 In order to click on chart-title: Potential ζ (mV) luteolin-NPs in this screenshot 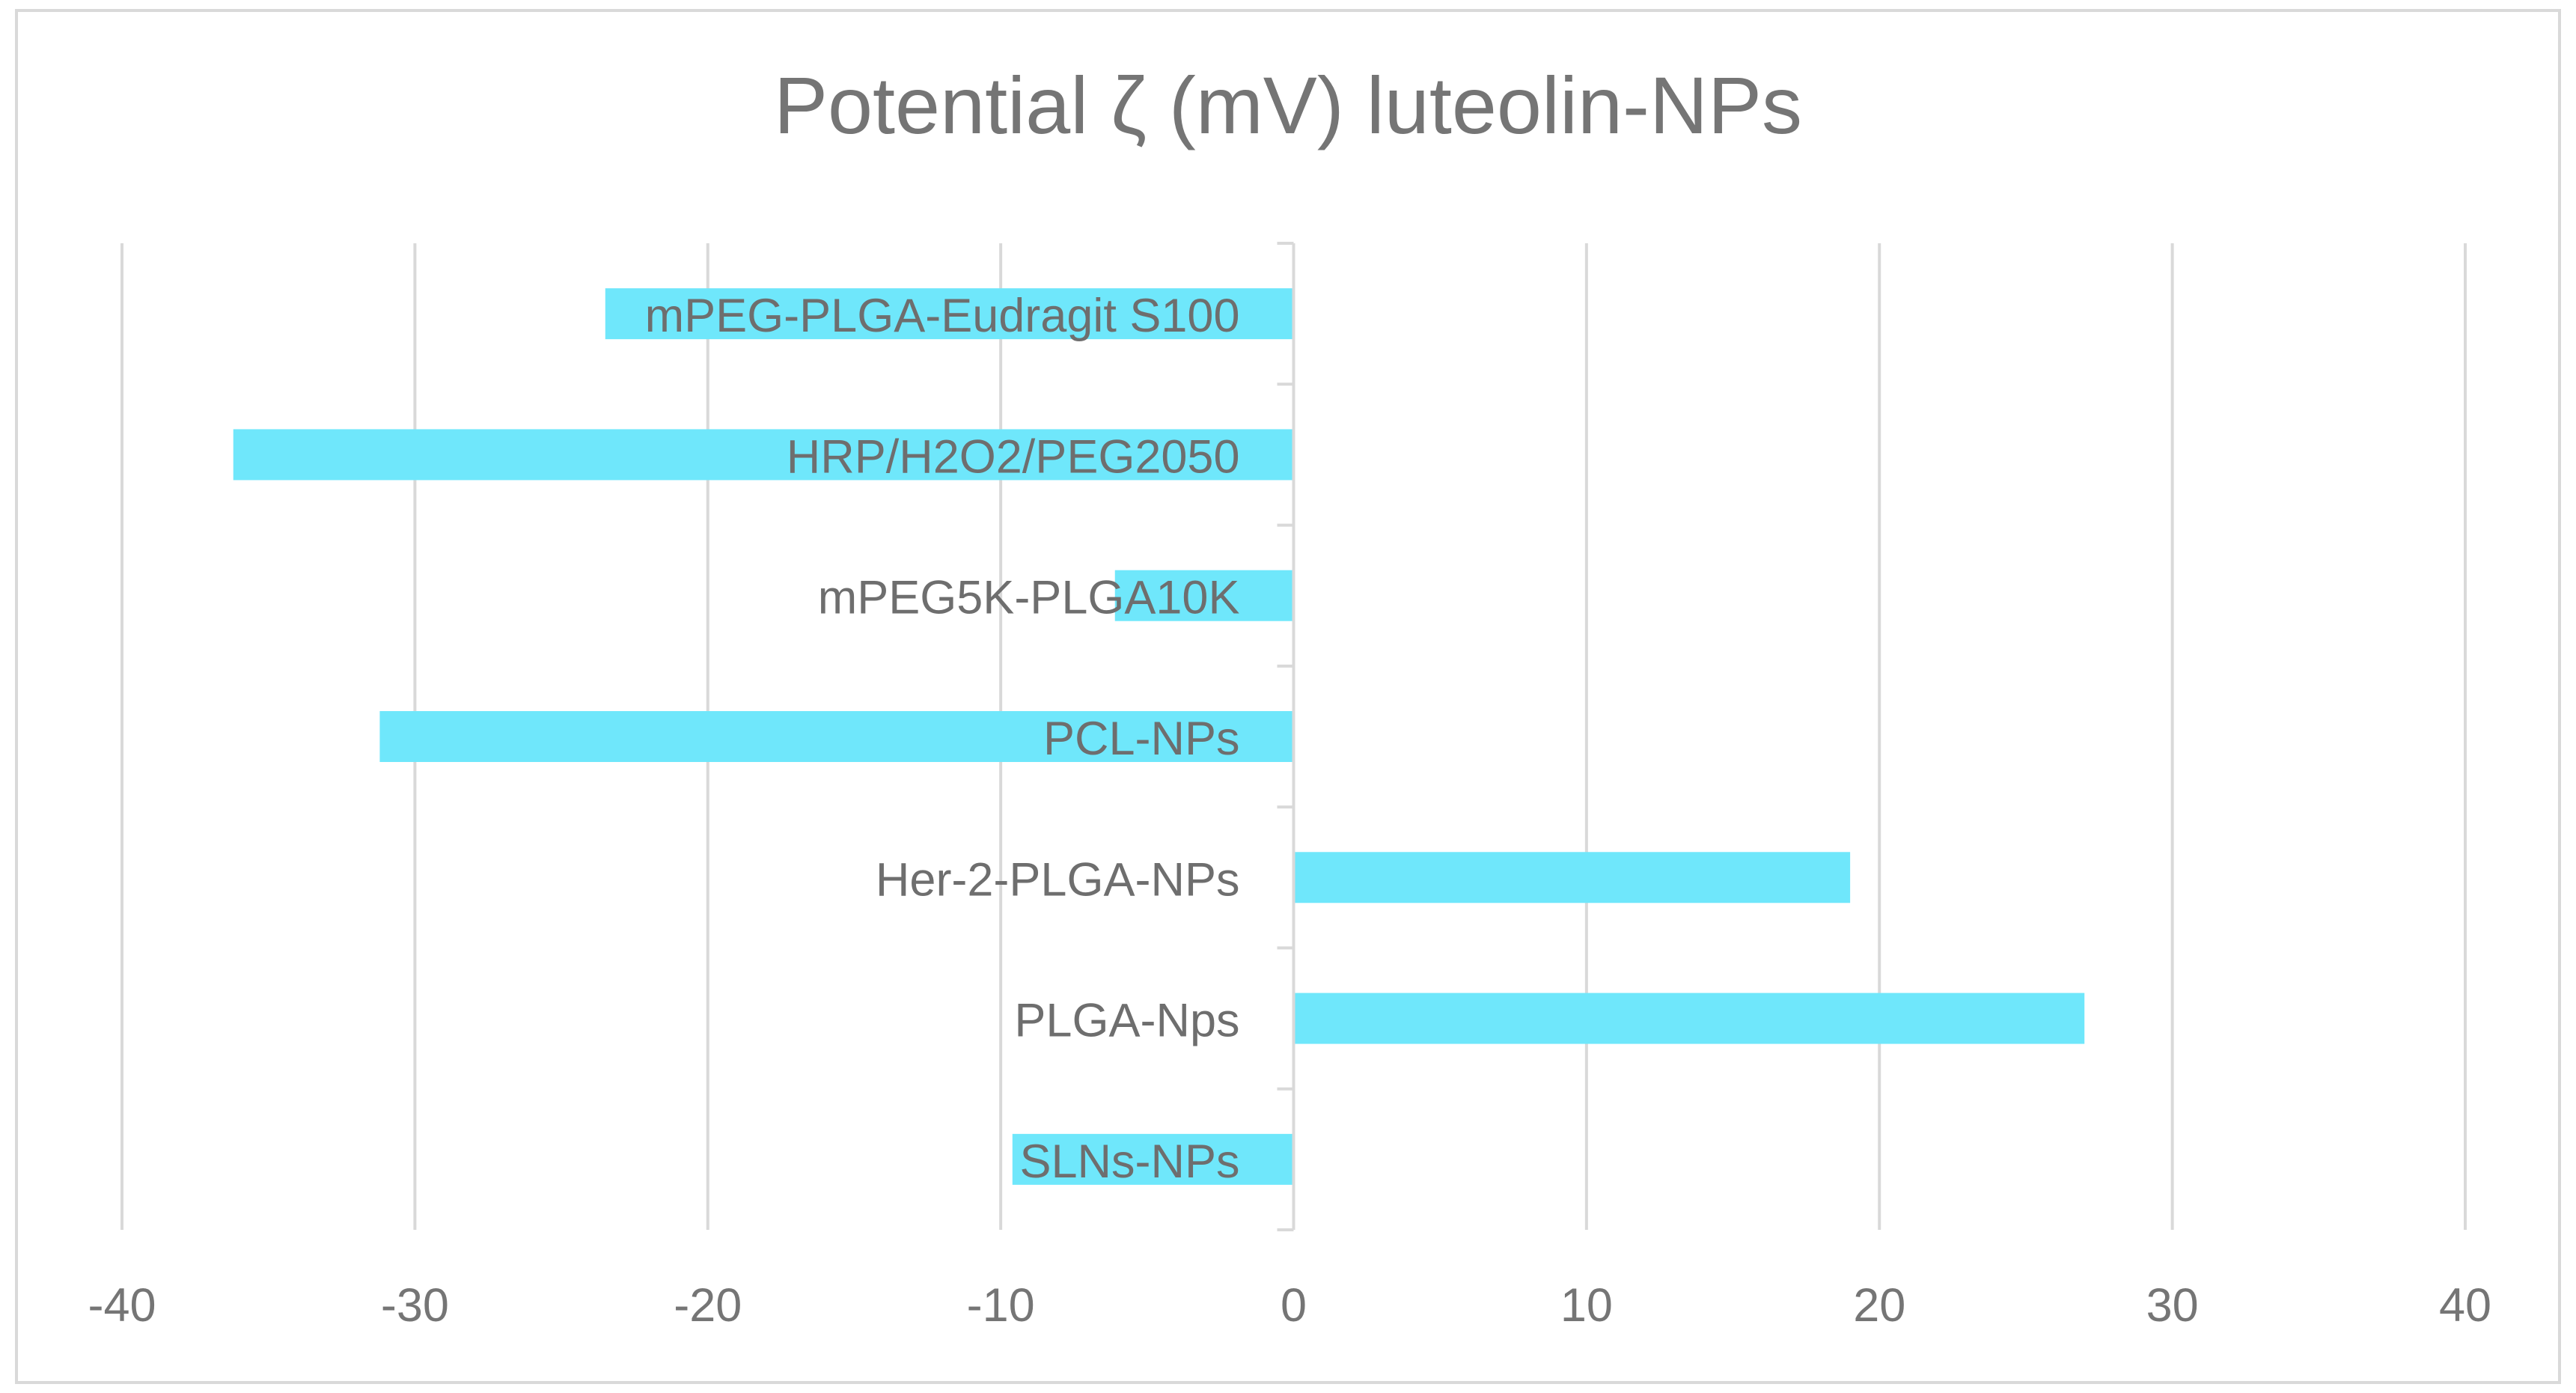, I will do `click(1288, 105)`.